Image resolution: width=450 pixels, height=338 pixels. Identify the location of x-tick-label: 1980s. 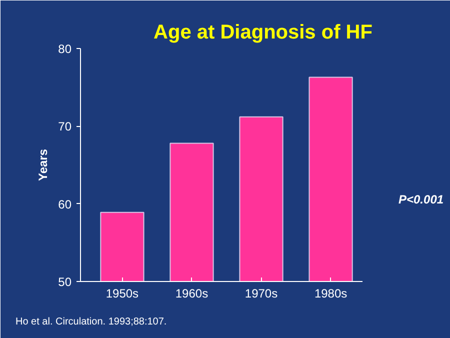
(331, 293).